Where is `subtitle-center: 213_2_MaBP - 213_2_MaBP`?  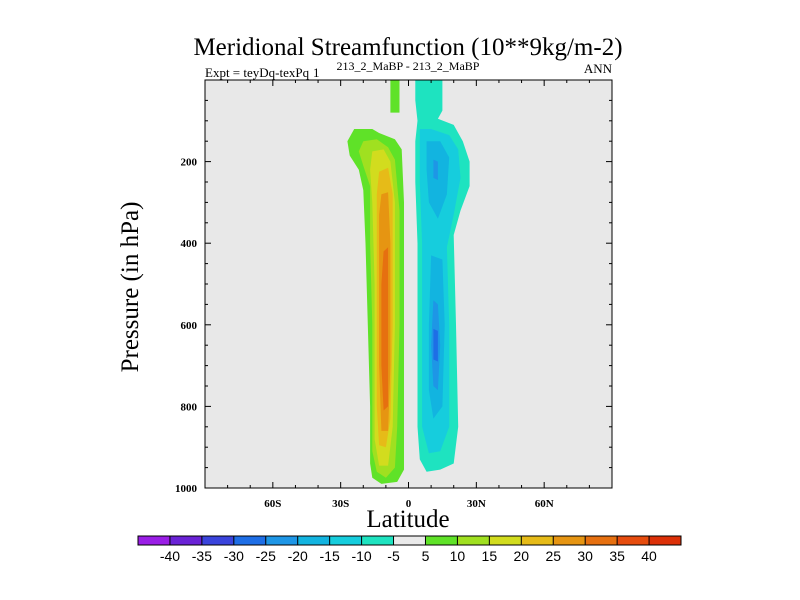
subtitle-center: 213_2_MaBP - 213_2_MaBP is located at coordinates (408, 66).